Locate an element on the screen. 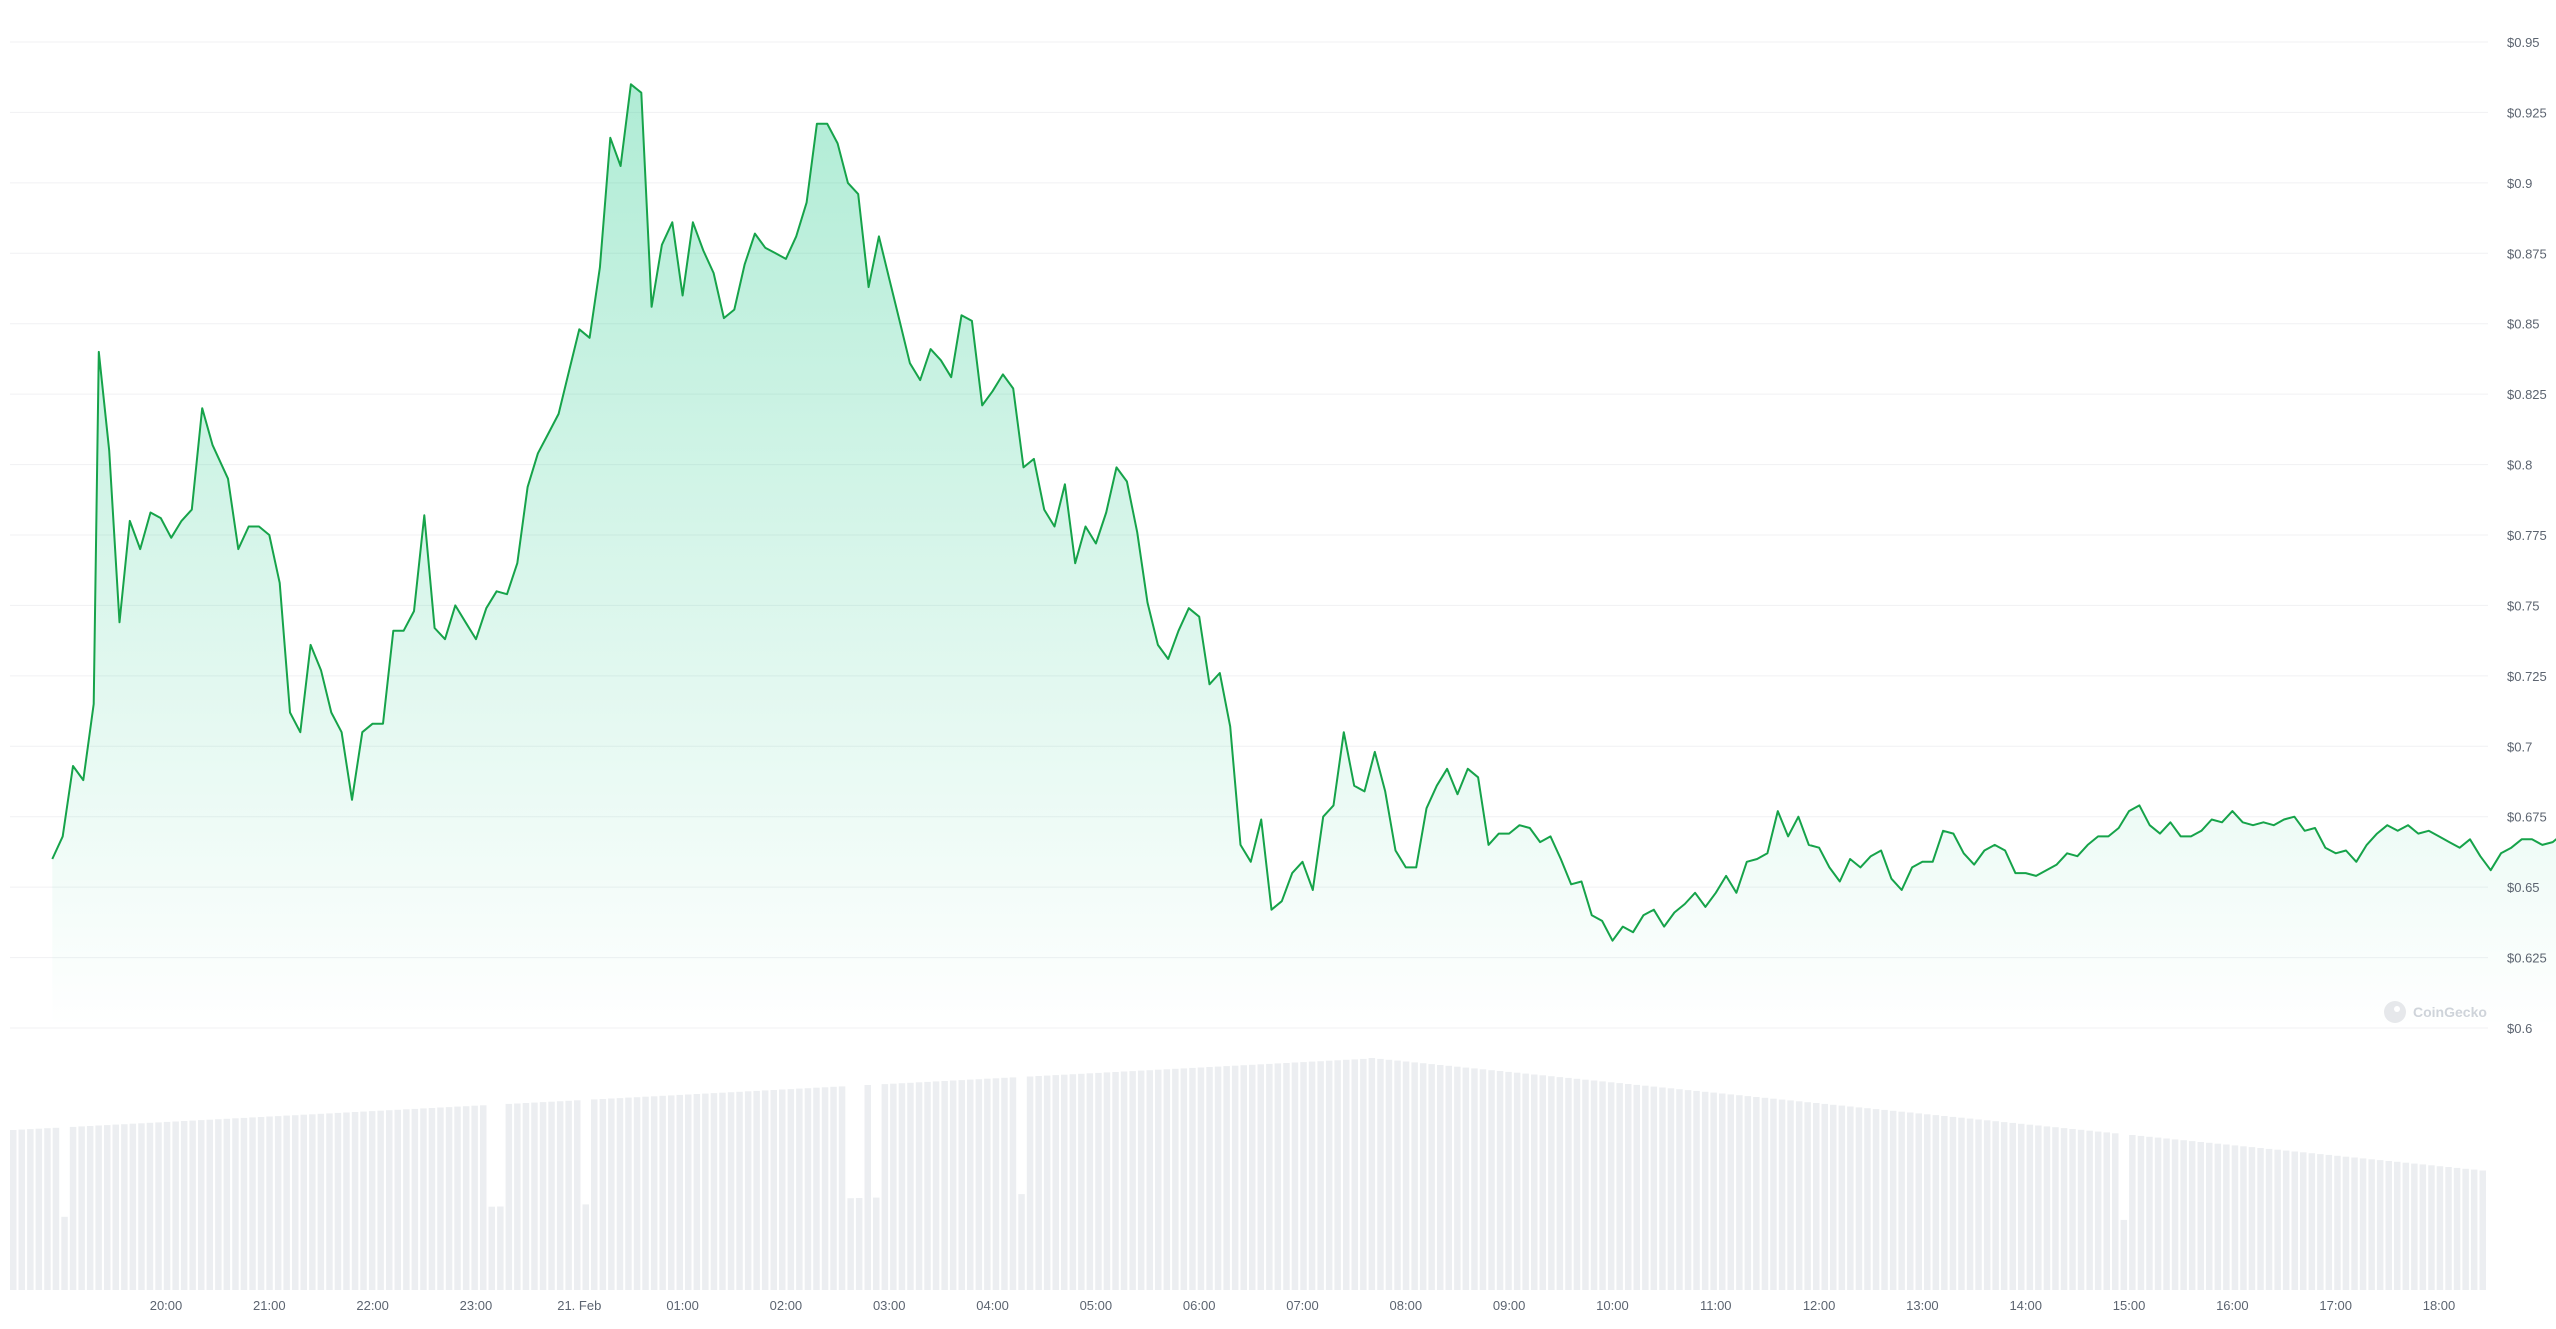 The height and width of the screenshot is (1329, 2556). x-tick-label: 18:00 is located at coordinates (2439, 1305).